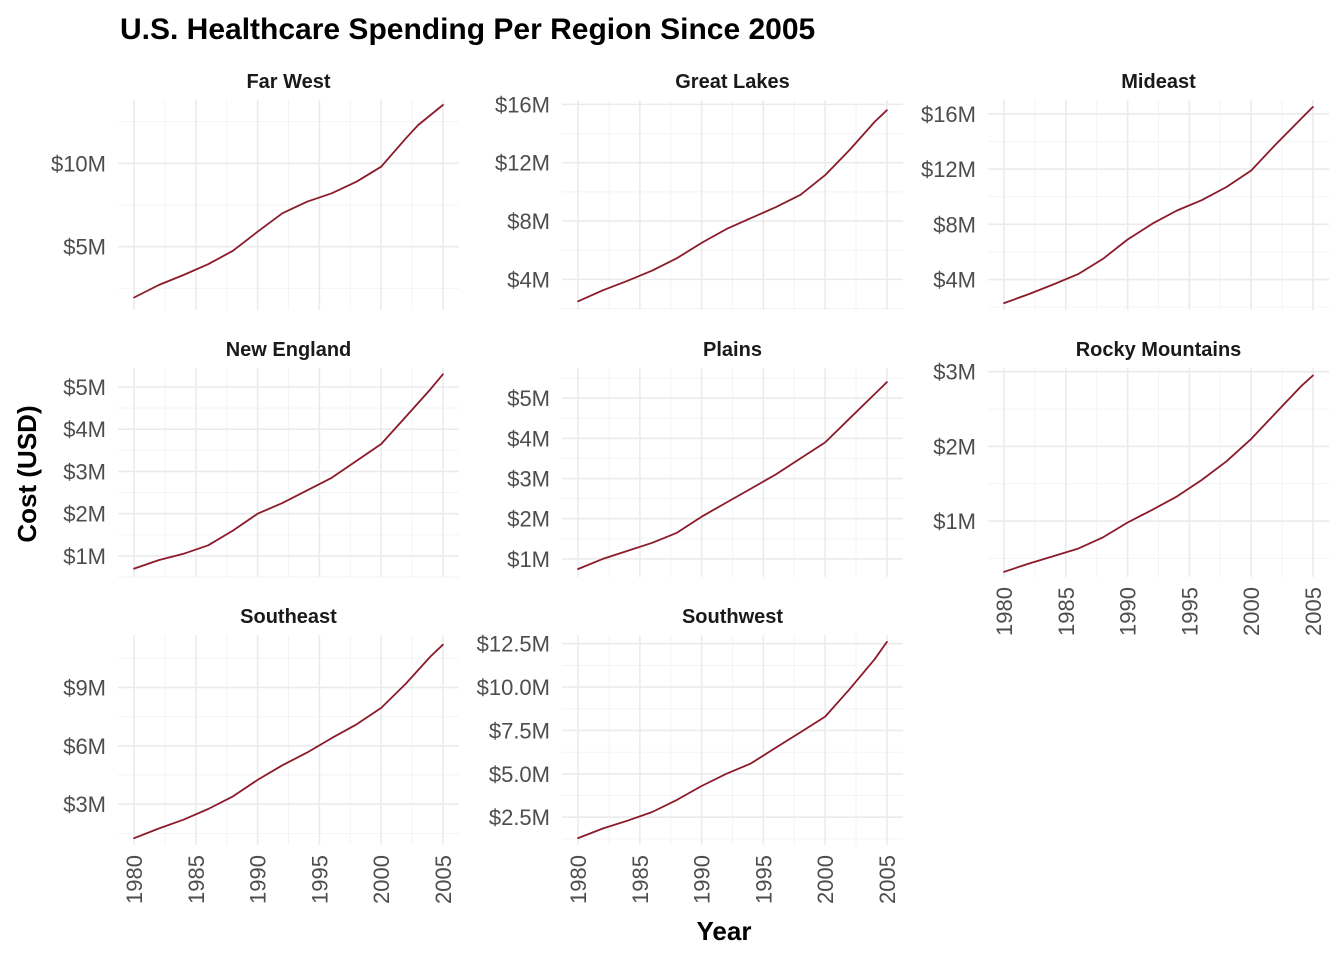  Describe the element at coordinates (519, 774) in the screenshot. I see `y-tick-label: $5.0M` at that location.